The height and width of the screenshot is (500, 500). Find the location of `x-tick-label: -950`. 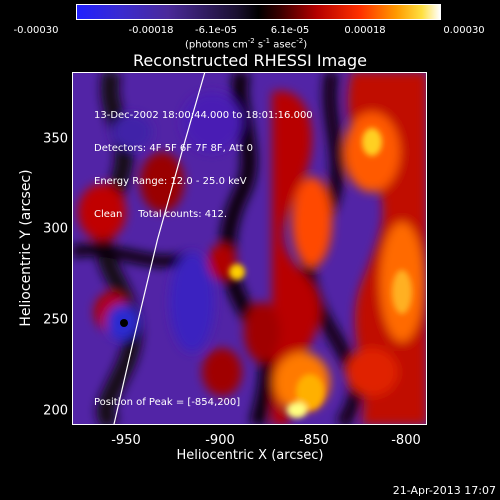

x-tick-label: -950 is located at coordinates (126, 440).